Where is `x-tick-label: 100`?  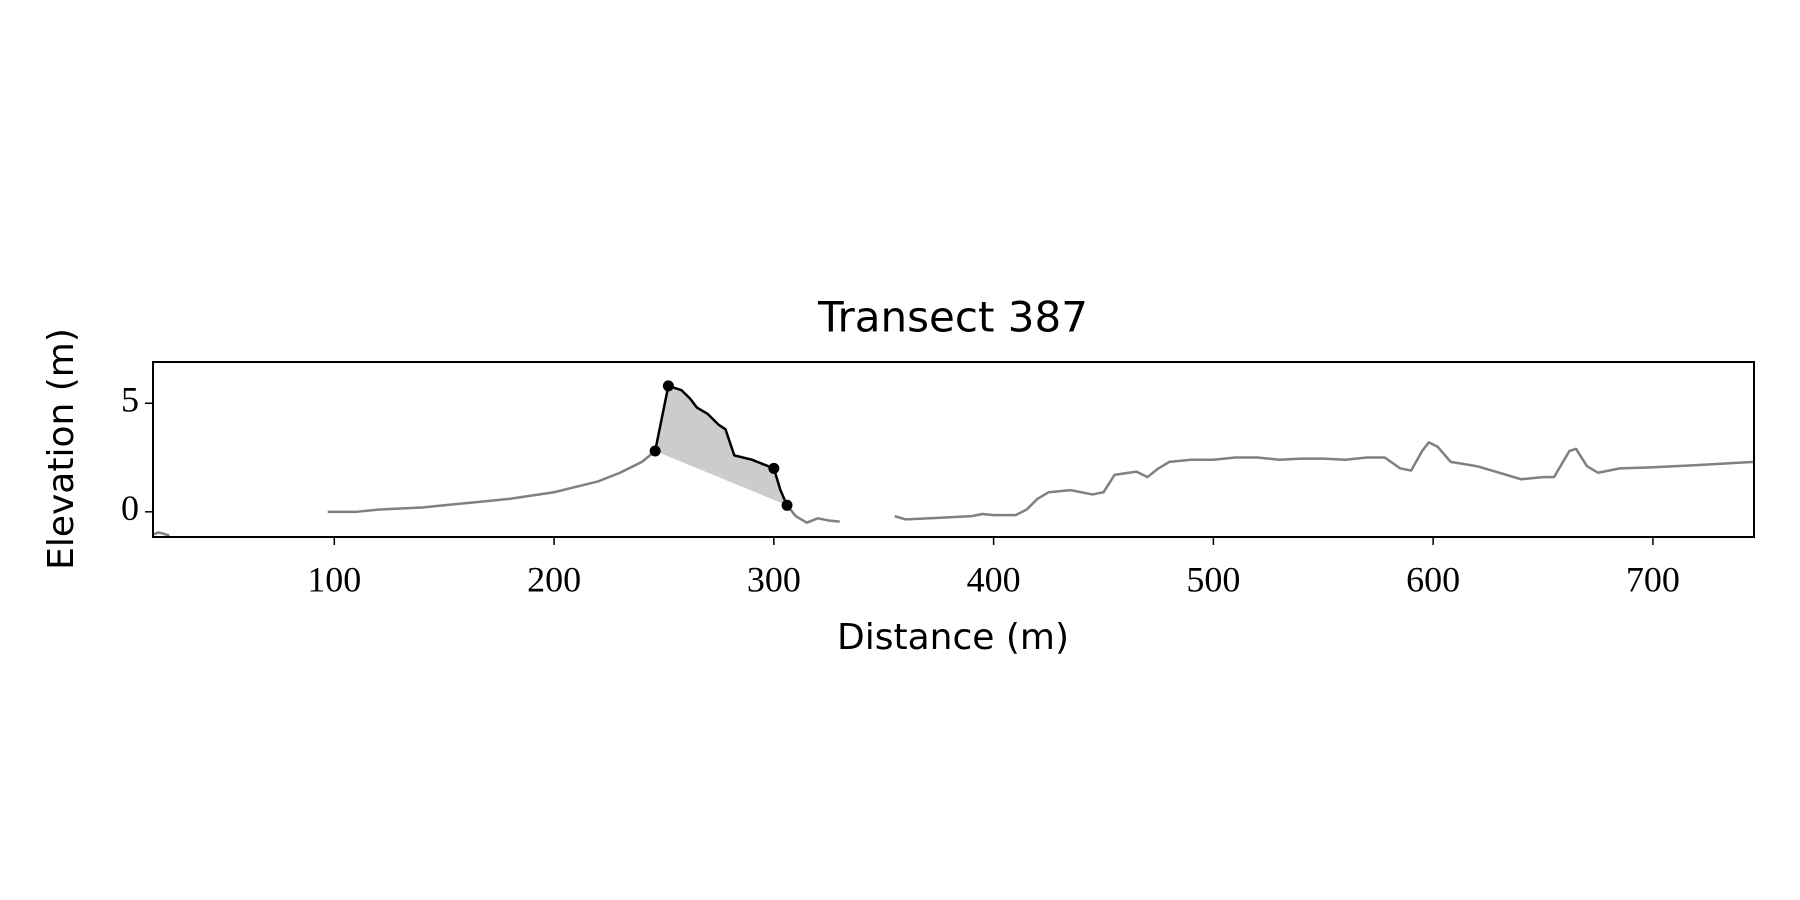 x-tick-label: 100 is located at coordinates (334, 579).